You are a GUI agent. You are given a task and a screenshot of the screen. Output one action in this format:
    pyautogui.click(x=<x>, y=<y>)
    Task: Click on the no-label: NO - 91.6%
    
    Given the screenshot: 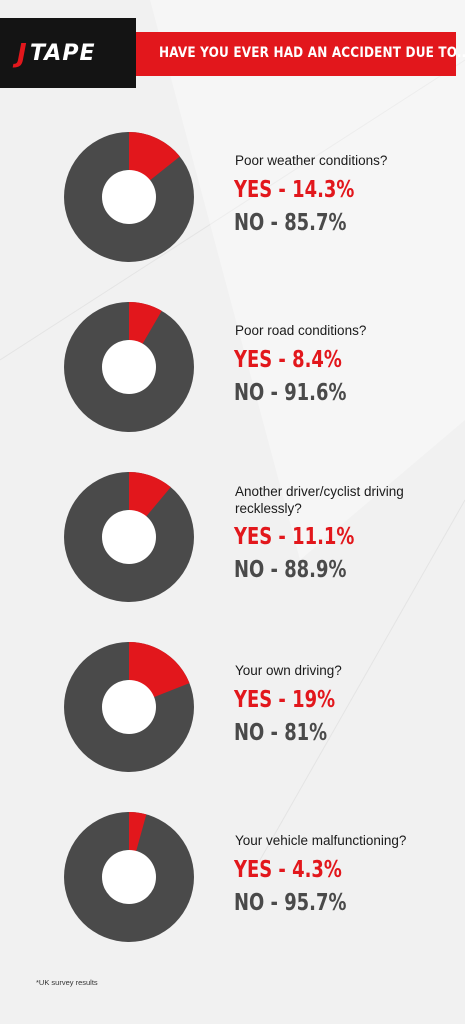 What is the action you would take?
    pyautogui.click(x=290, y=393)
    